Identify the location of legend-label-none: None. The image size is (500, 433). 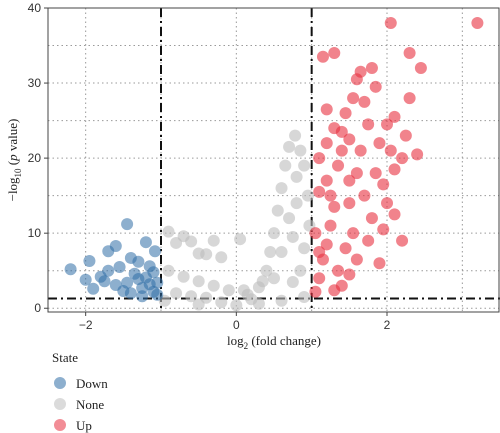
(90, 404).